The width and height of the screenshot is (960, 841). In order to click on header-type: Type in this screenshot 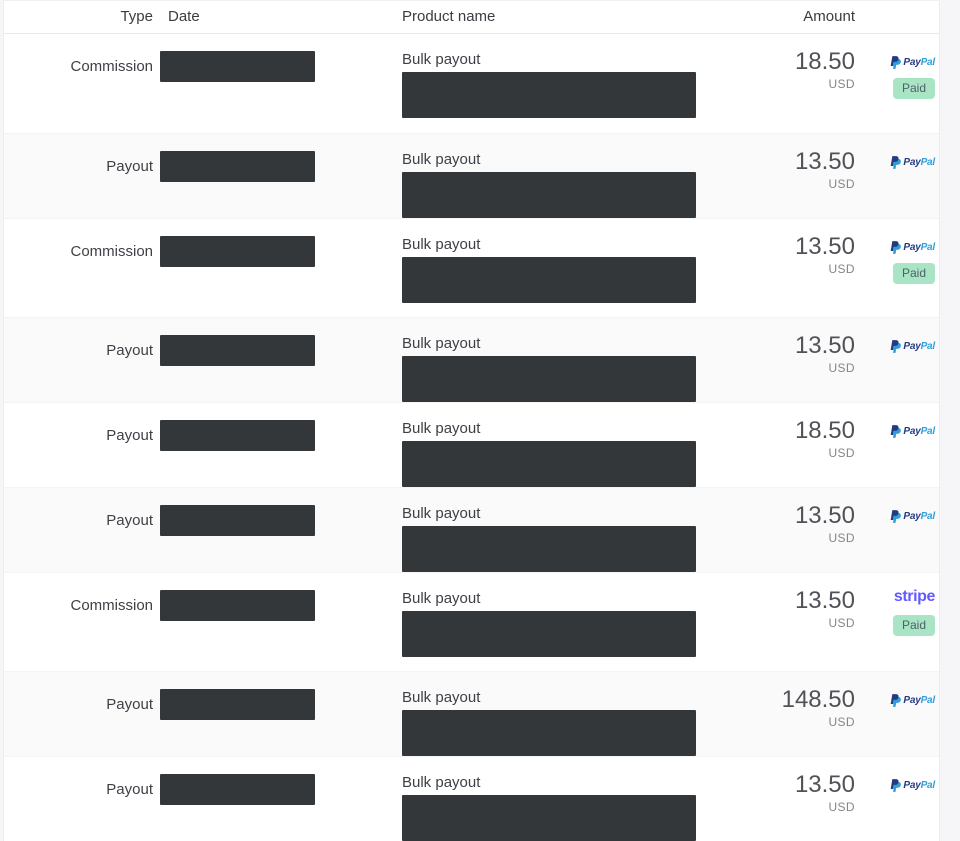, I will do `click(136, 16)`.